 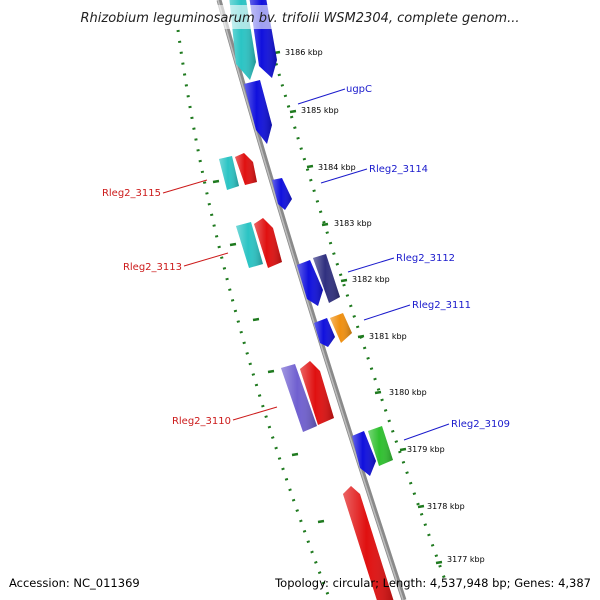 I want to click on feature-blue-3114-shading, so click(x=282, y=194).